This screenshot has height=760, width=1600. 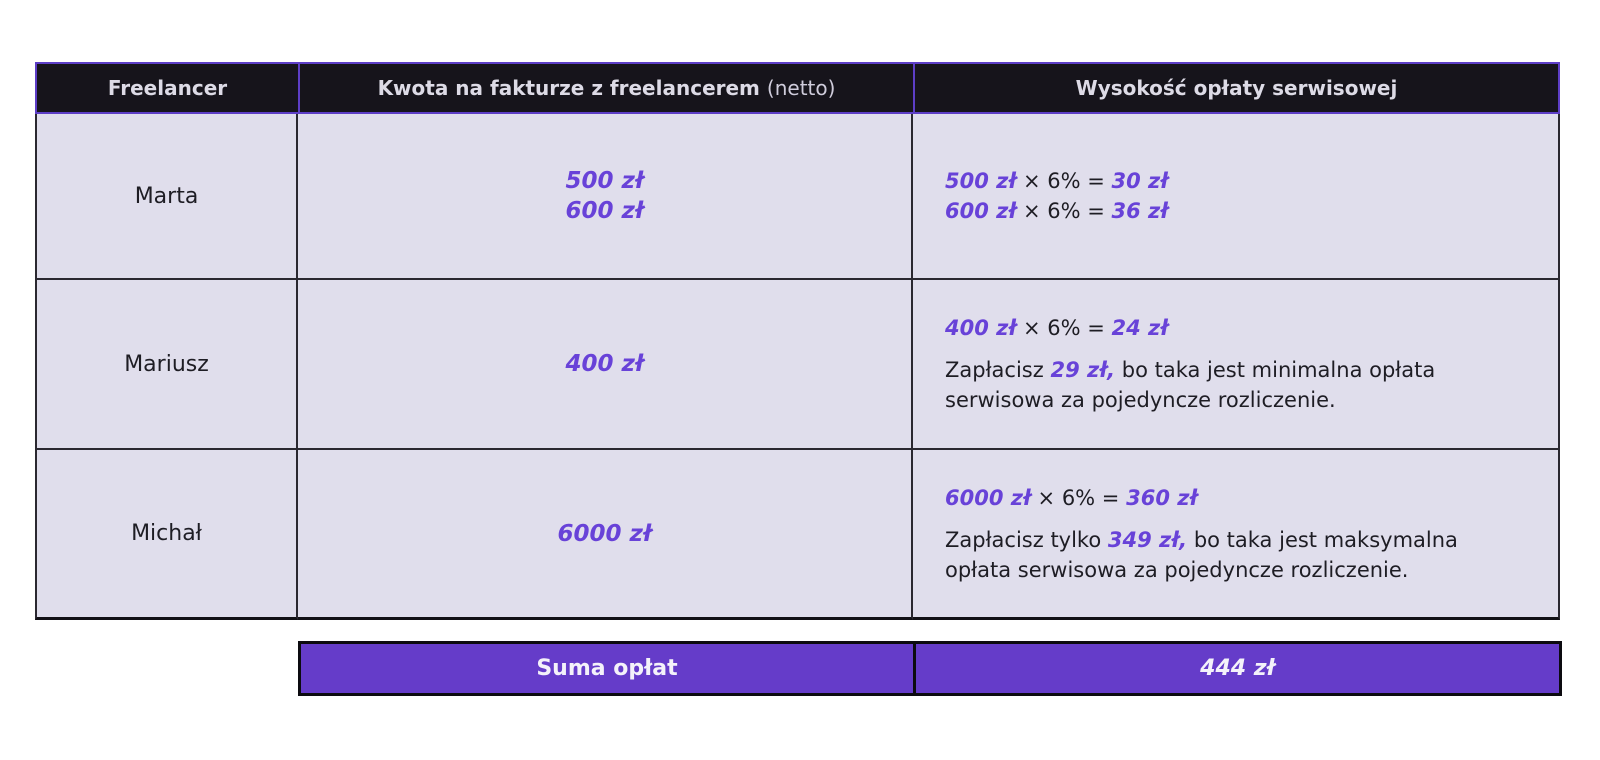 I want to click on fee-eq-lhs: 400 zł, so click(x=981, y=328).